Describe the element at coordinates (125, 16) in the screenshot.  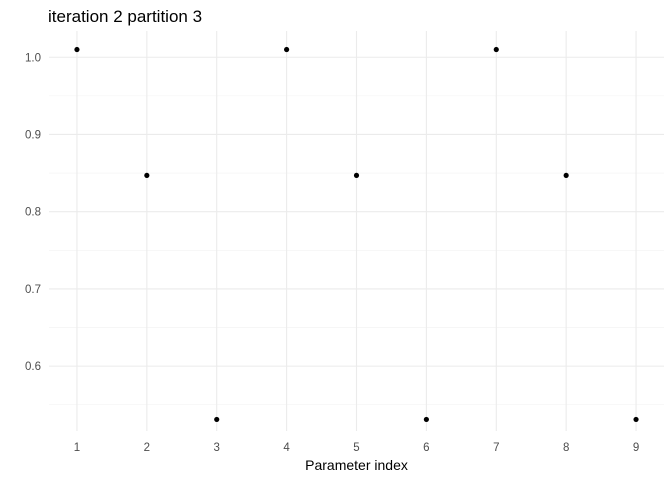
I see `chart-title: iteration 2 partition 3` at that location.